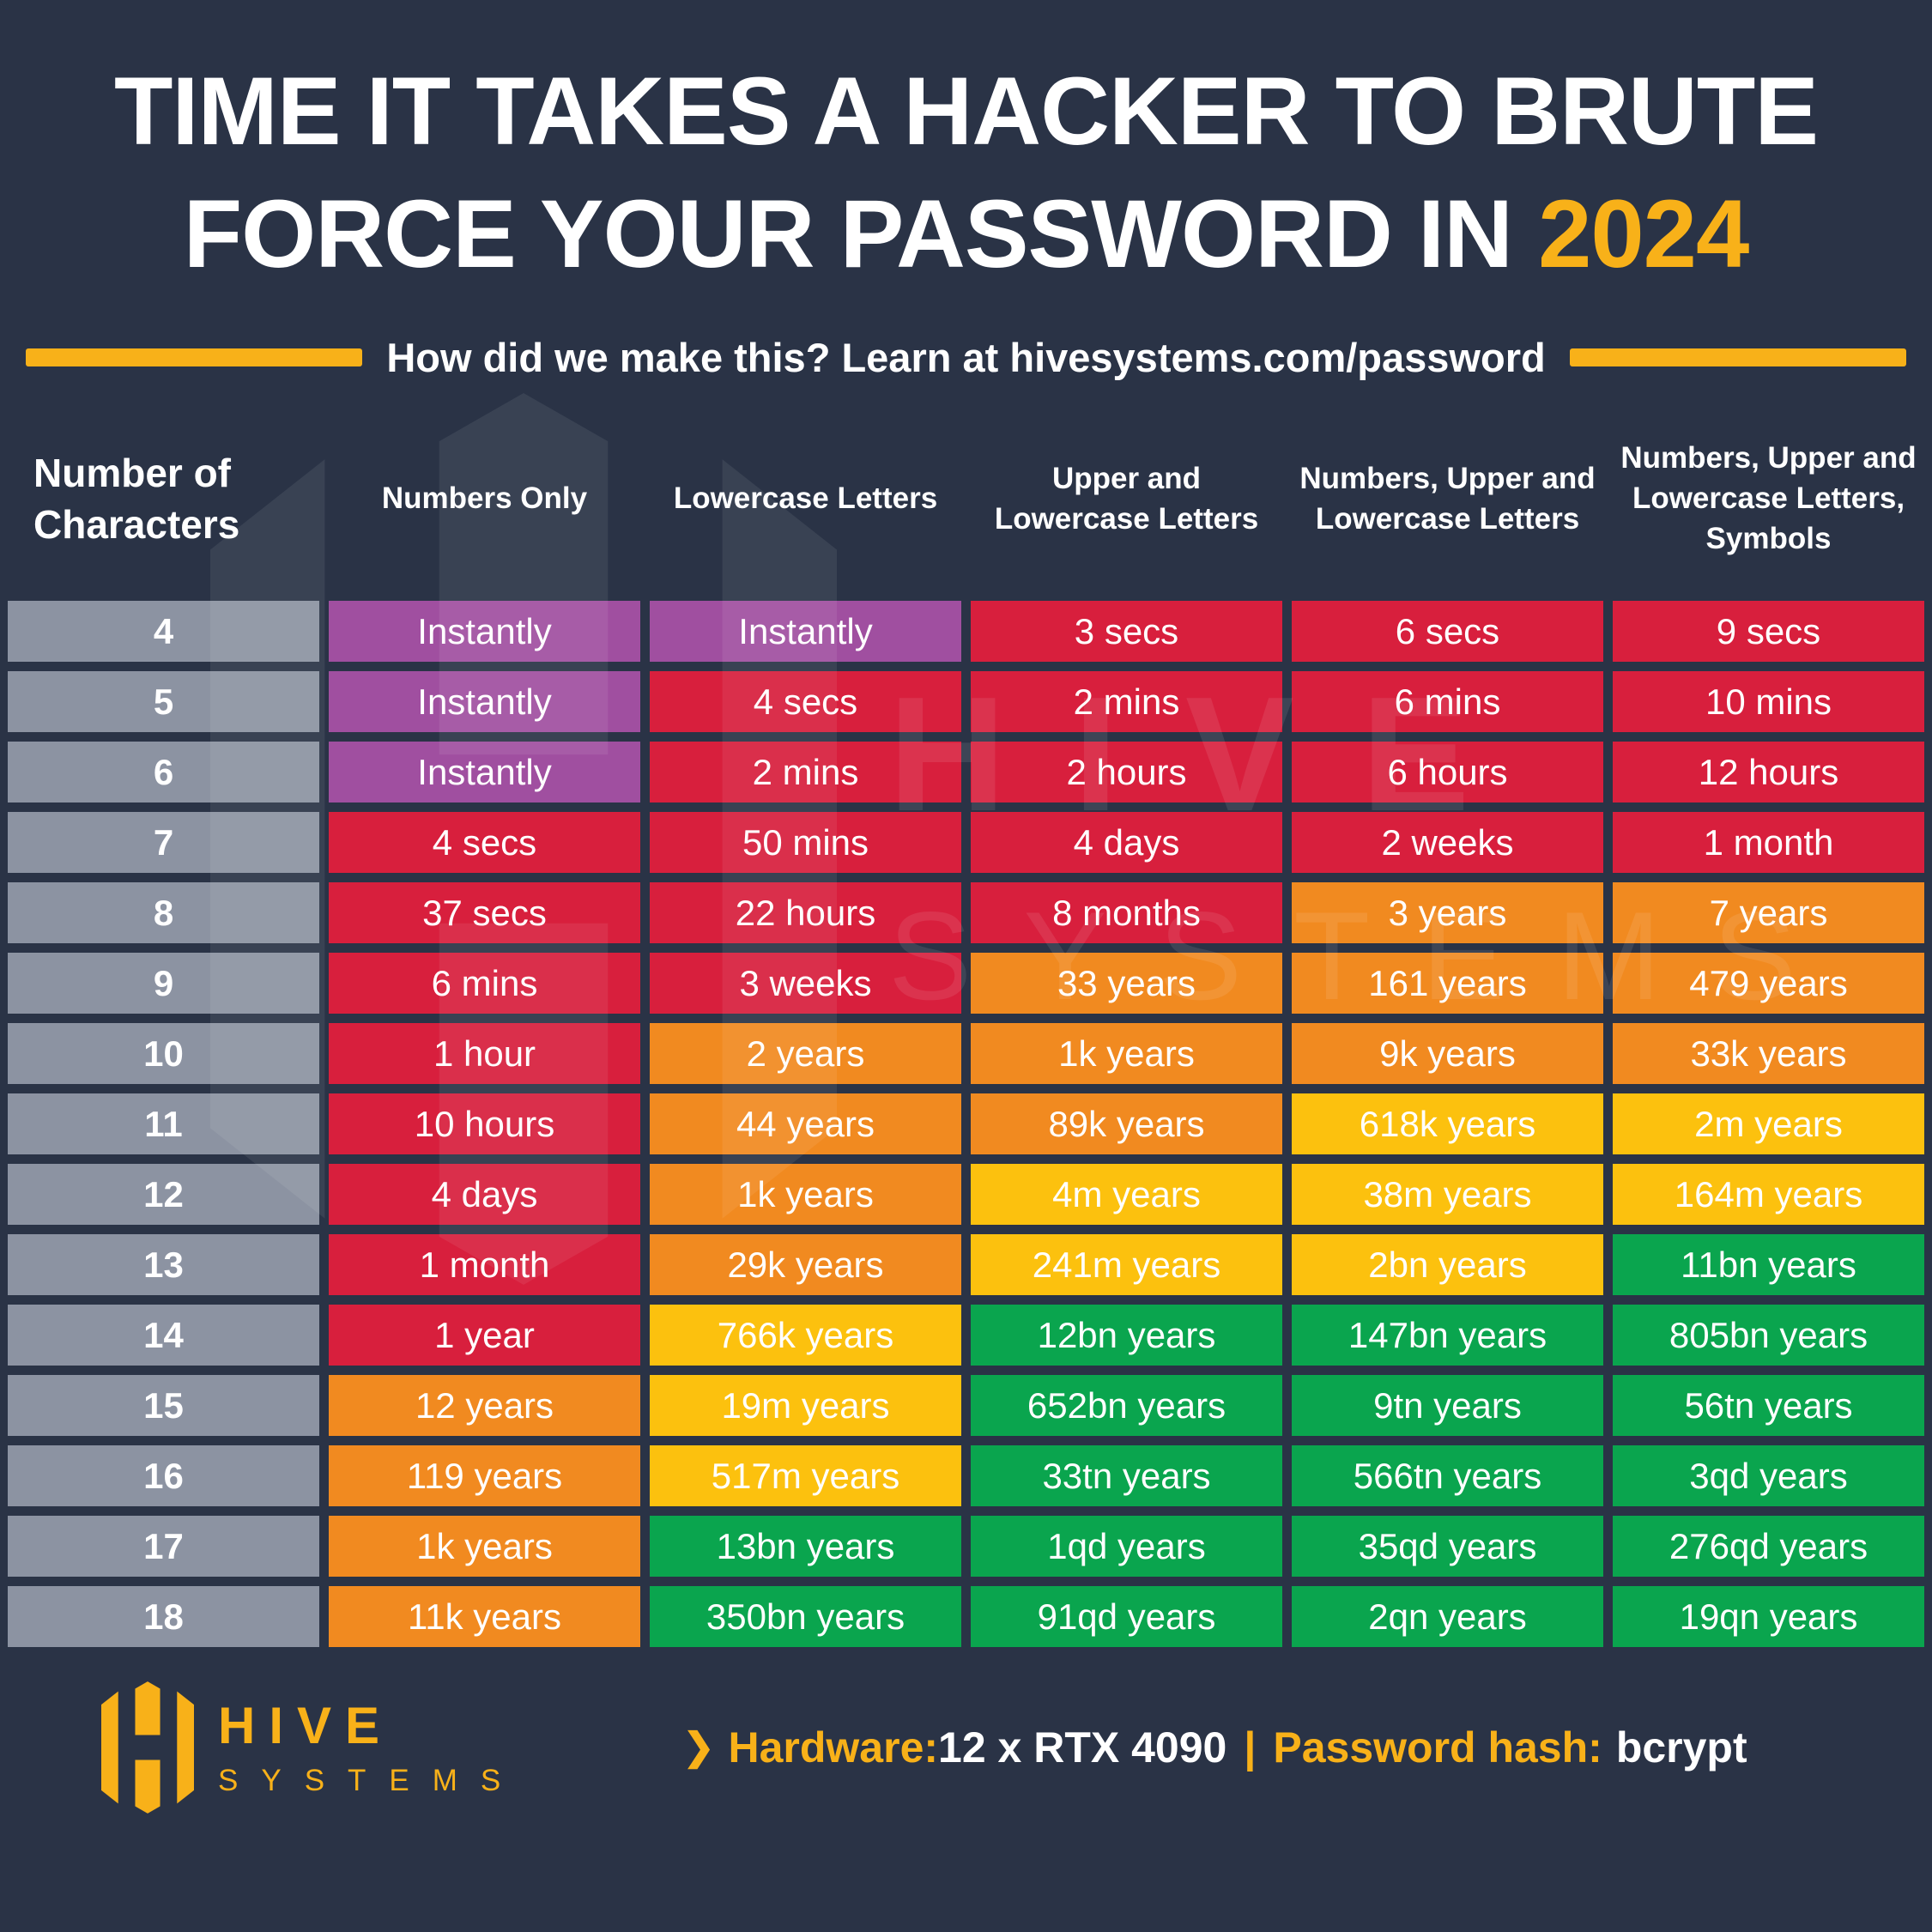  I want to click on time-cell: 3 secs, so click(1127, 631).